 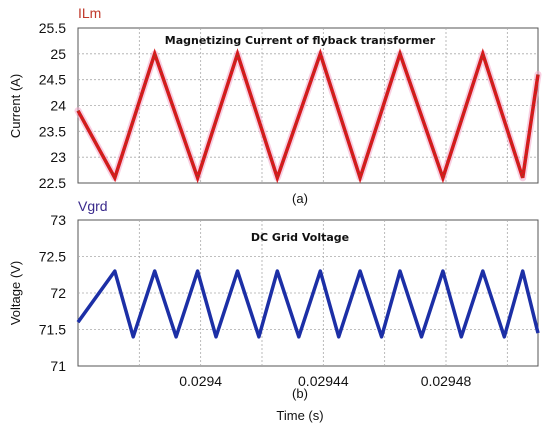 I want to click on x-tick-label: 0.02948, so click(x=446, y=381).